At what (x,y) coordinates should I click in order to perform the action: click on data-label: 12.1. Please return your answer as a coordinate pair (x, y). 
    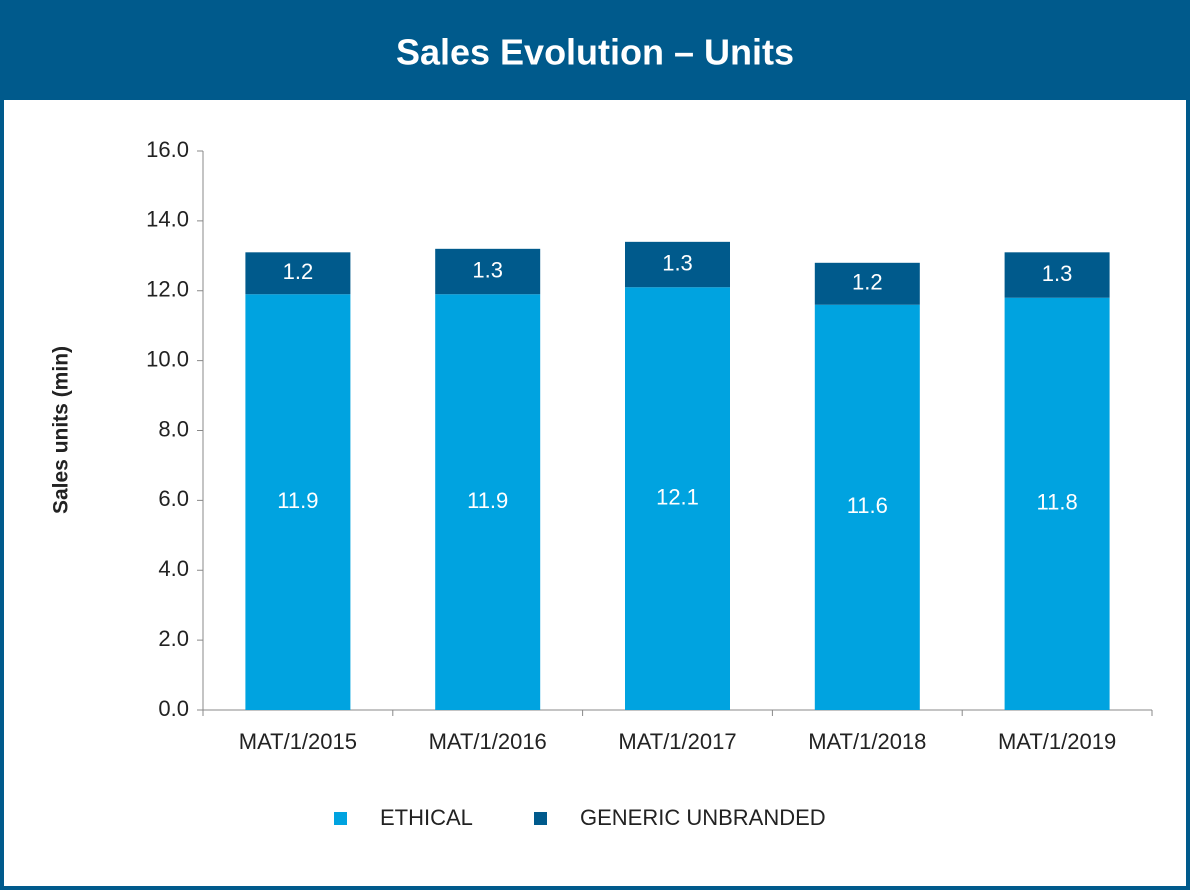
    Looking at the image, I should click on (677, 496).